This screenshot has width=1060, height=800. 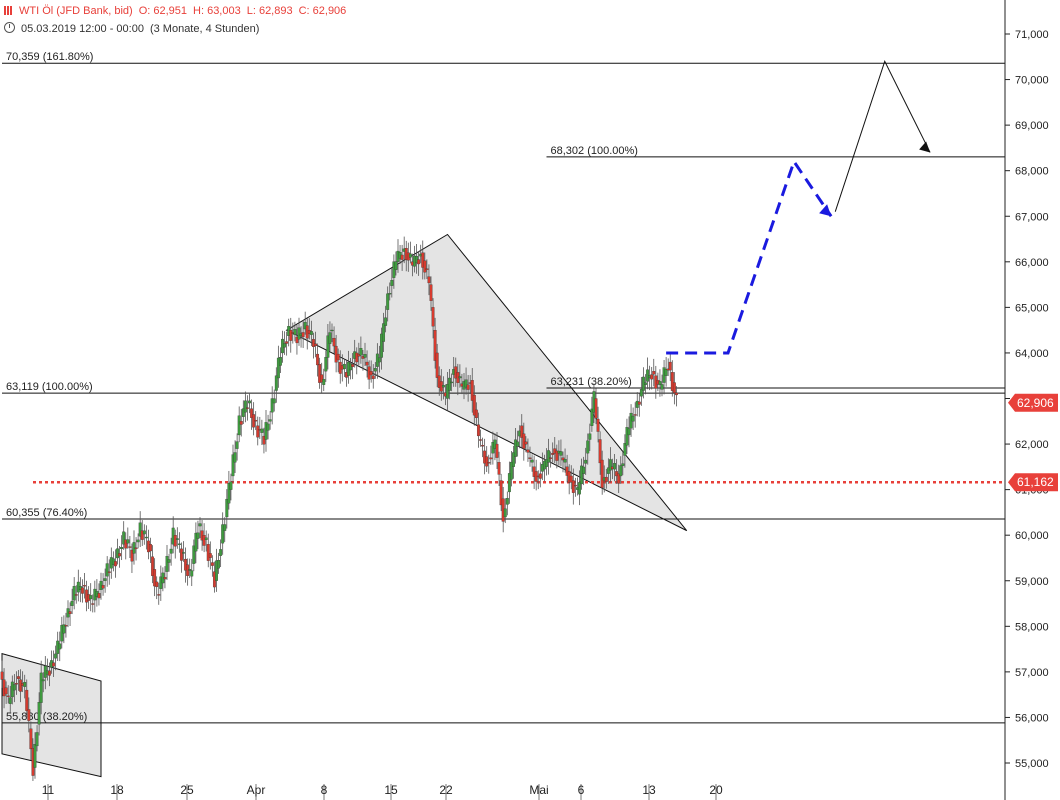 What do you see at coordinates (1032, 354) in the screenshot?
I see `y-tick-label: 64,000` at bounding box center [1032, 354].